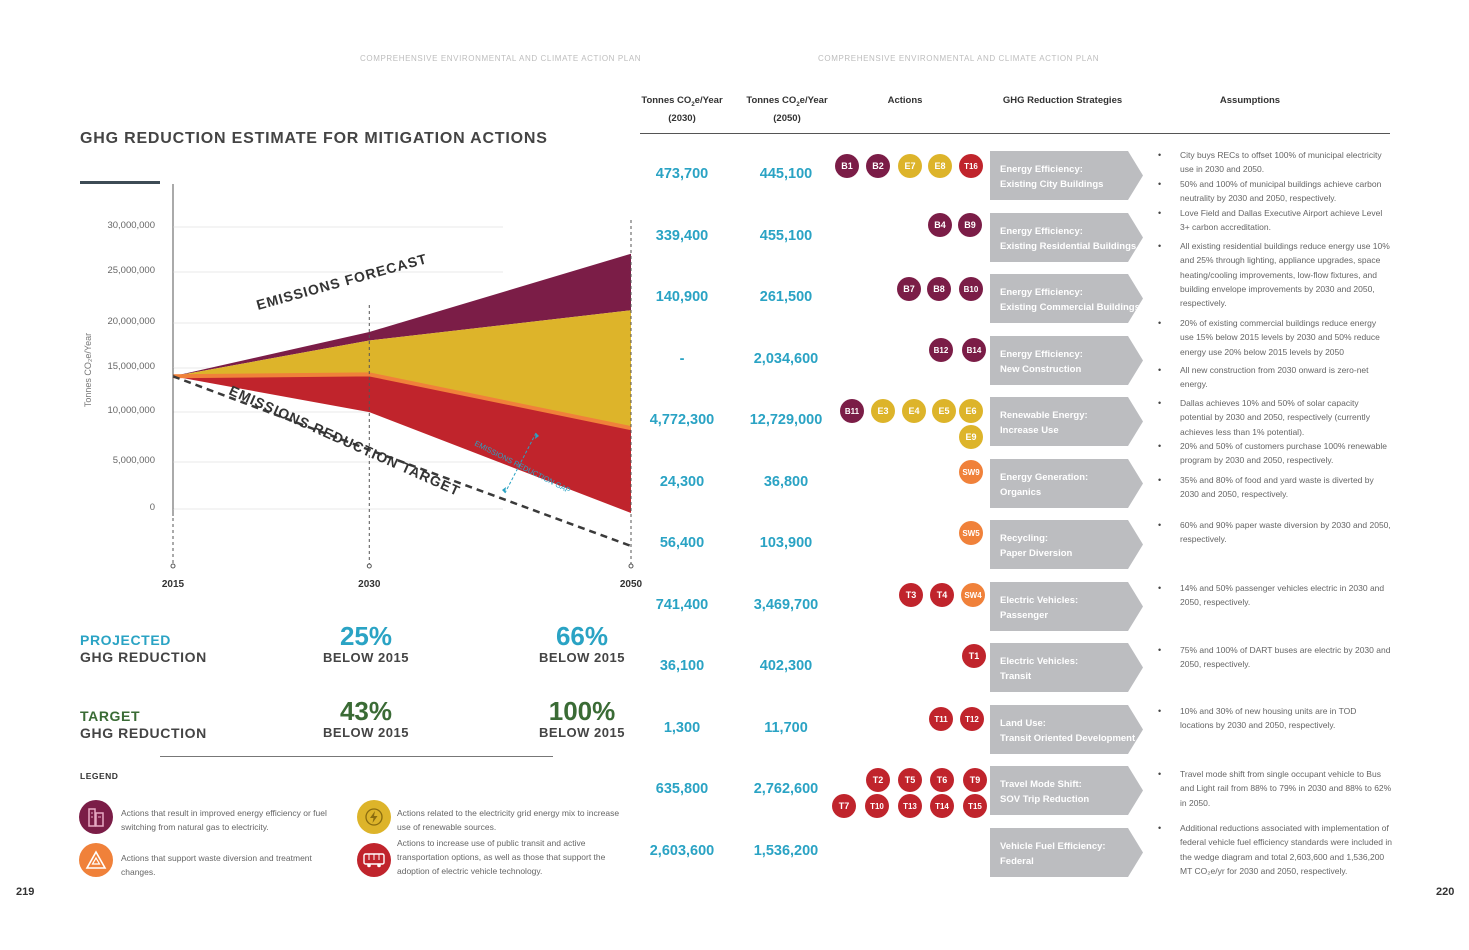 This screenshot has width=1469, height=950. Describe the element at coordinates (520, 463) in the screenshot. I see `gap-arrow-line` at that location.